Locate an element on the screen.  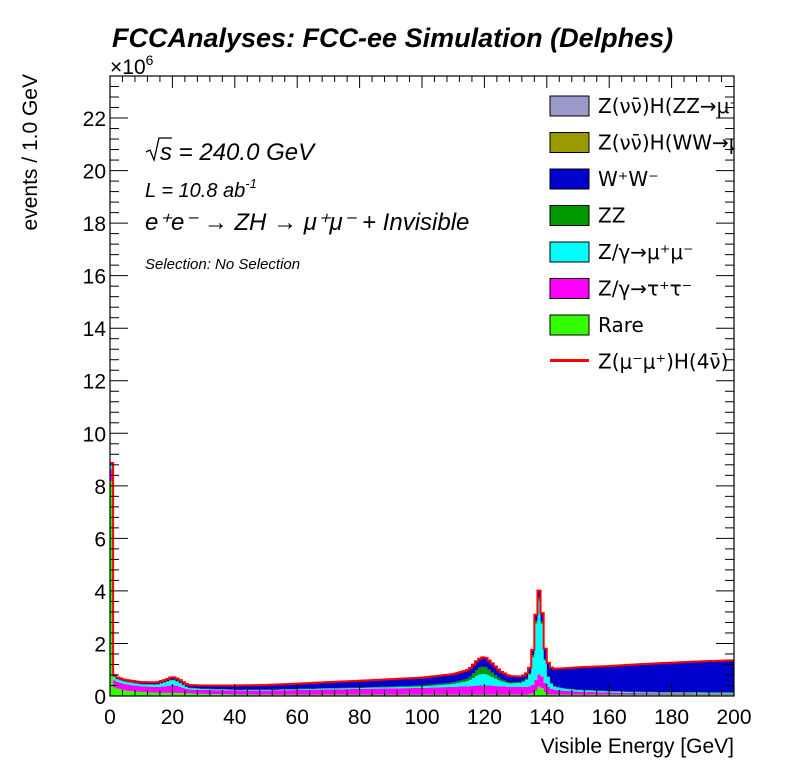
x-tick-label: 60 is located at coordinates (297, 717).